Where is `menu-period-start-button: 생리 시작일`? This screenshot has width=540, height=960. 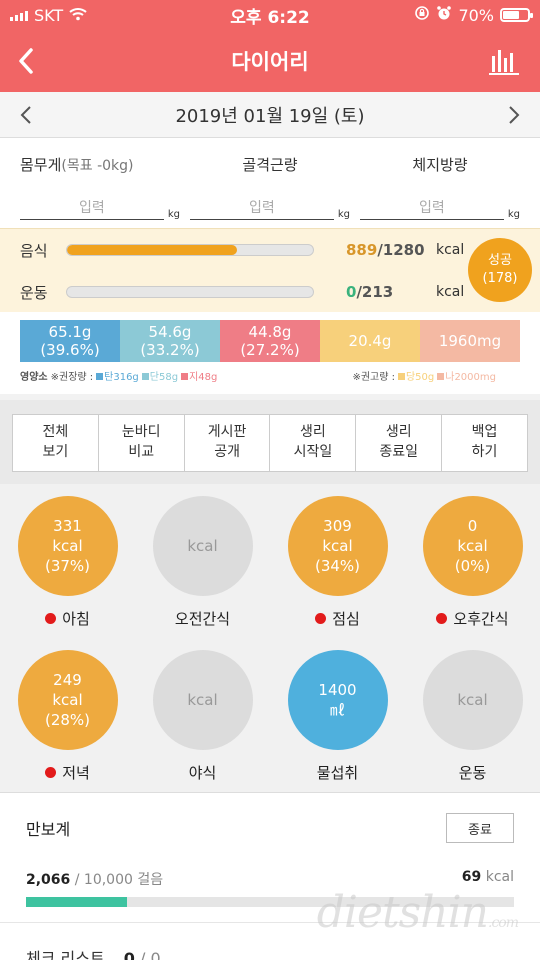 menu-period-start-button: 생리 시작일 is located at coordinates (313, 443).